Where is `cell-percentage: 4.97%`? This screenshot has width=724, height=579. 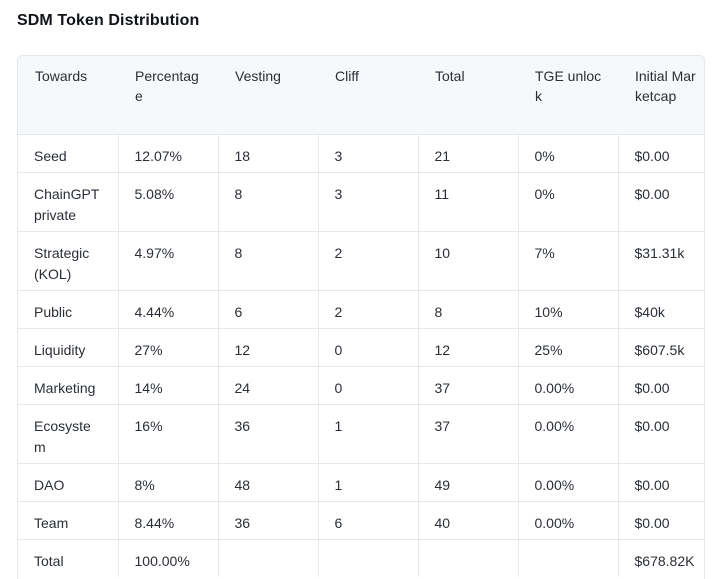
cell-percentage: 4.97% is located at coordinates (167, 260).